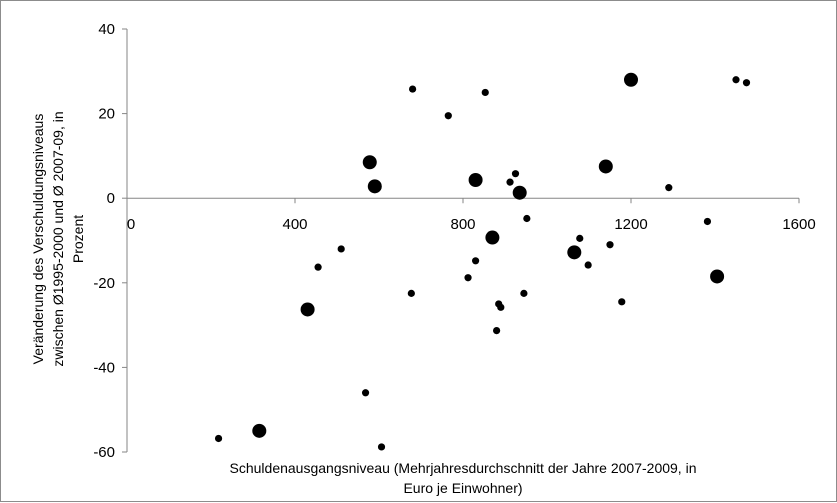 The image size is (837, 503). Describe the element at coordinates (106, 114) in the screenshot. I see `y-tick-label: 20` at that location.